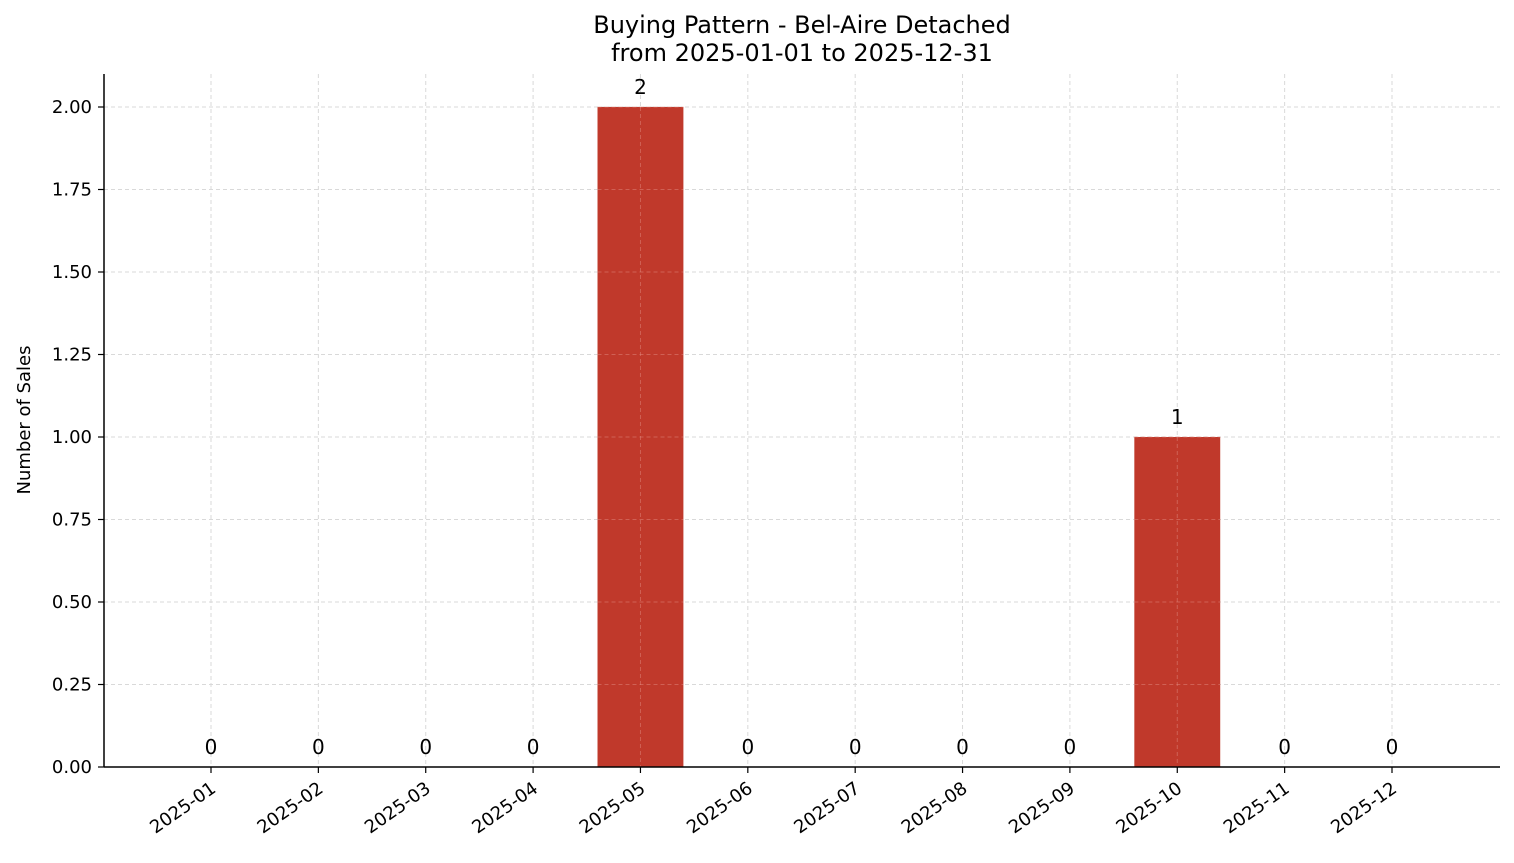 The width and height of the screenshot is (1514, 863). Describe the element at coordinates (1257, 808) in the screenshot. I see `x-tick-label: 2025-11` at that location.